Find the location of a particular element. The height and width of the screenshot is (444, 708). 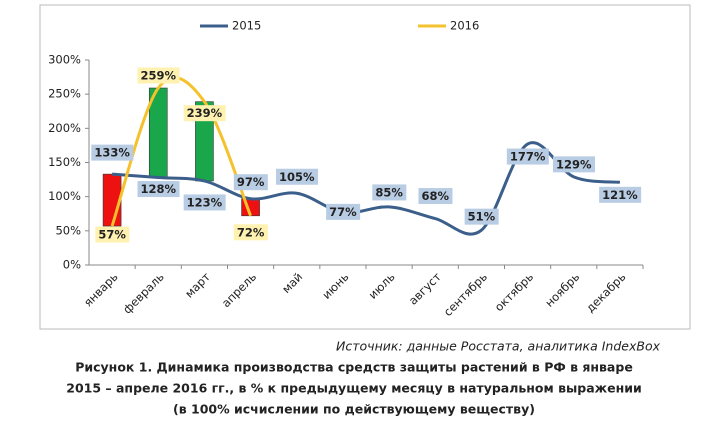

y-tick-label: 150% is located at coordinates (64, 162).